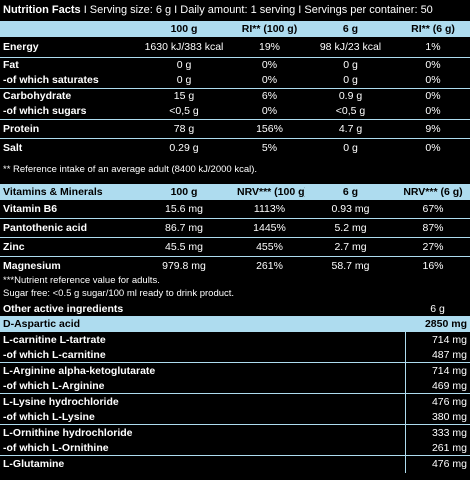  I want to click on cell: 0.29 g, so click(184, 147).